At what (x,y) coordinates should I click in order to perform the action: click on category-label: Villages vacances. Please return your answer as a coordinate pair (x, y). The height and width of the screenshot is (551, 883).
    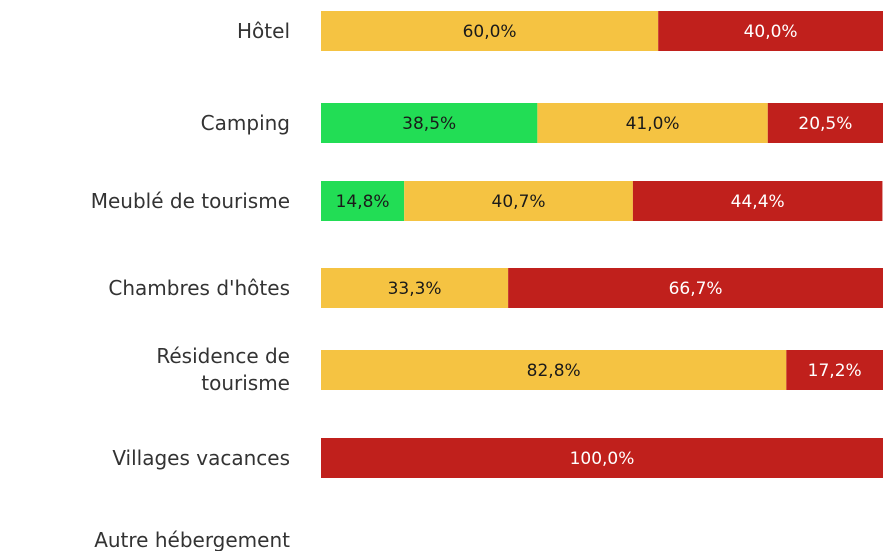
    Looking at the image, I should click on (201, 457).